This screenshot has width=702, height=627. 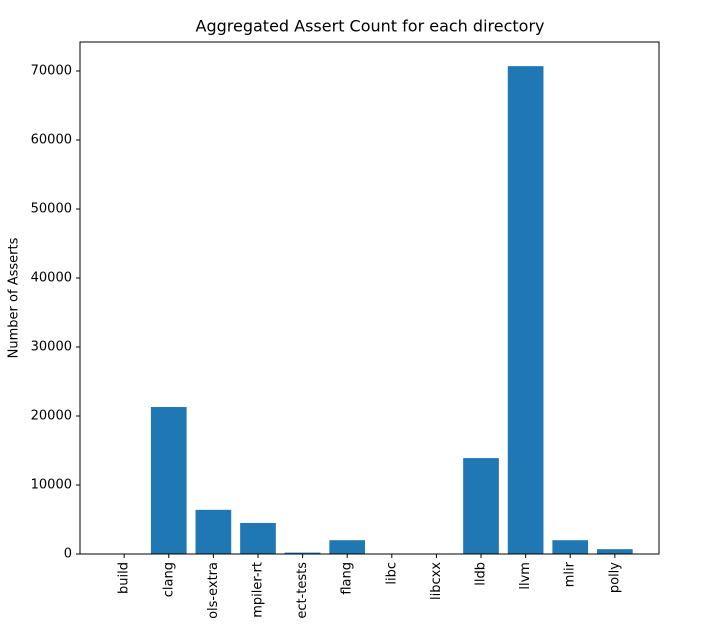 I want to click on y-tick-label: 30000, so click(x=51, y=346).